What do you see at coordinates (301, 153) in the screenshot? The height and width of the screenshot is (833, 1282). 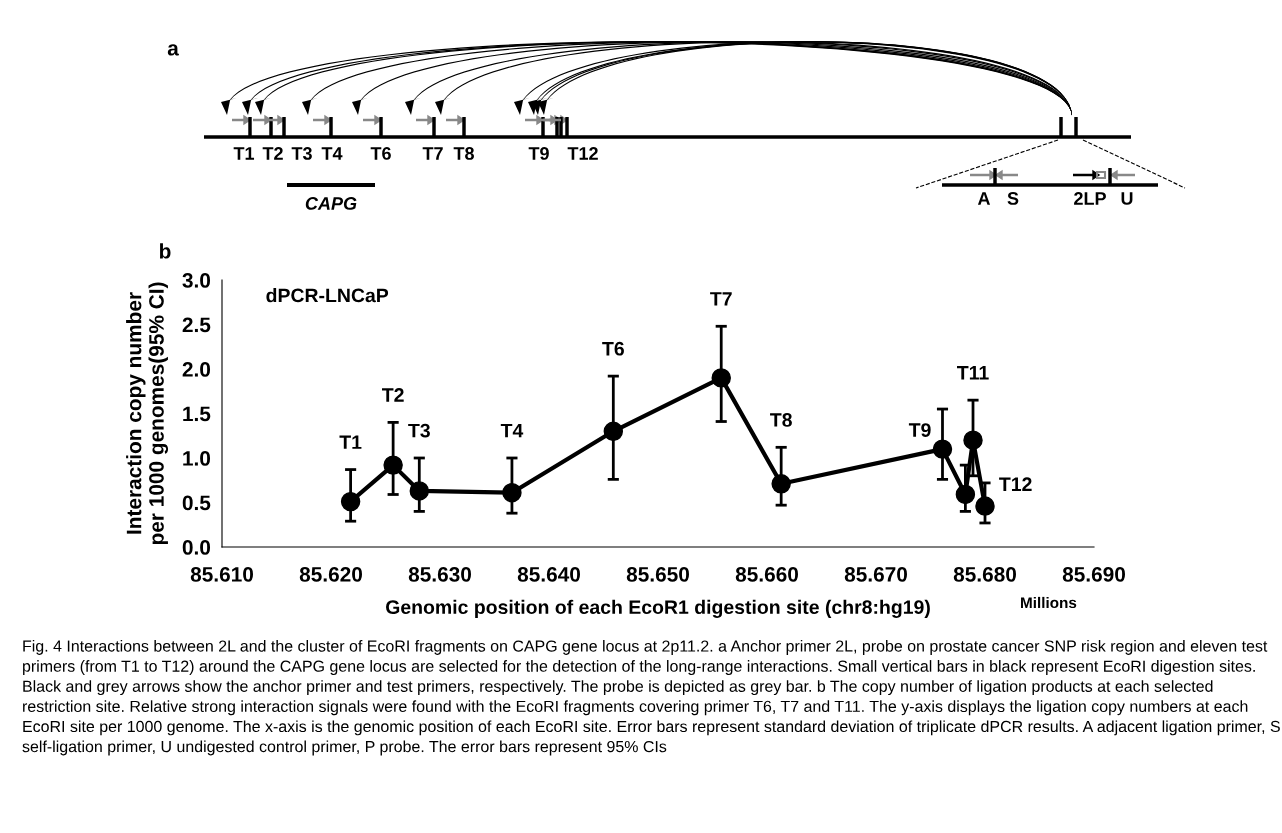 I see `text: T3` at bounding box center [301, 153].